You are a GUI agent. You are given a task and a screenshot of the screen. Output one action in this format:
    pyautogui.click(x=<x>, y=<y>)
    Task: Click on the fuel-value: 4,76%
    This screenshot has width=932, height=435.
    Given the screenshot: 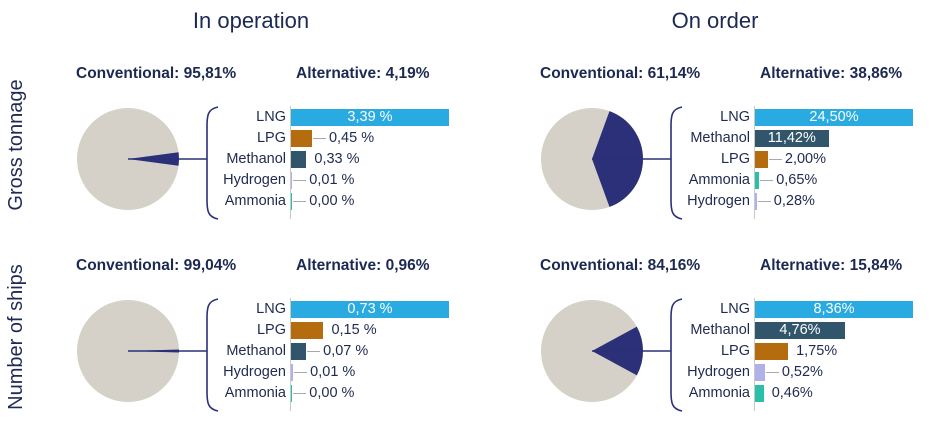 What is the action you would take?
    pyautogui.click(x=800, y=330)
    